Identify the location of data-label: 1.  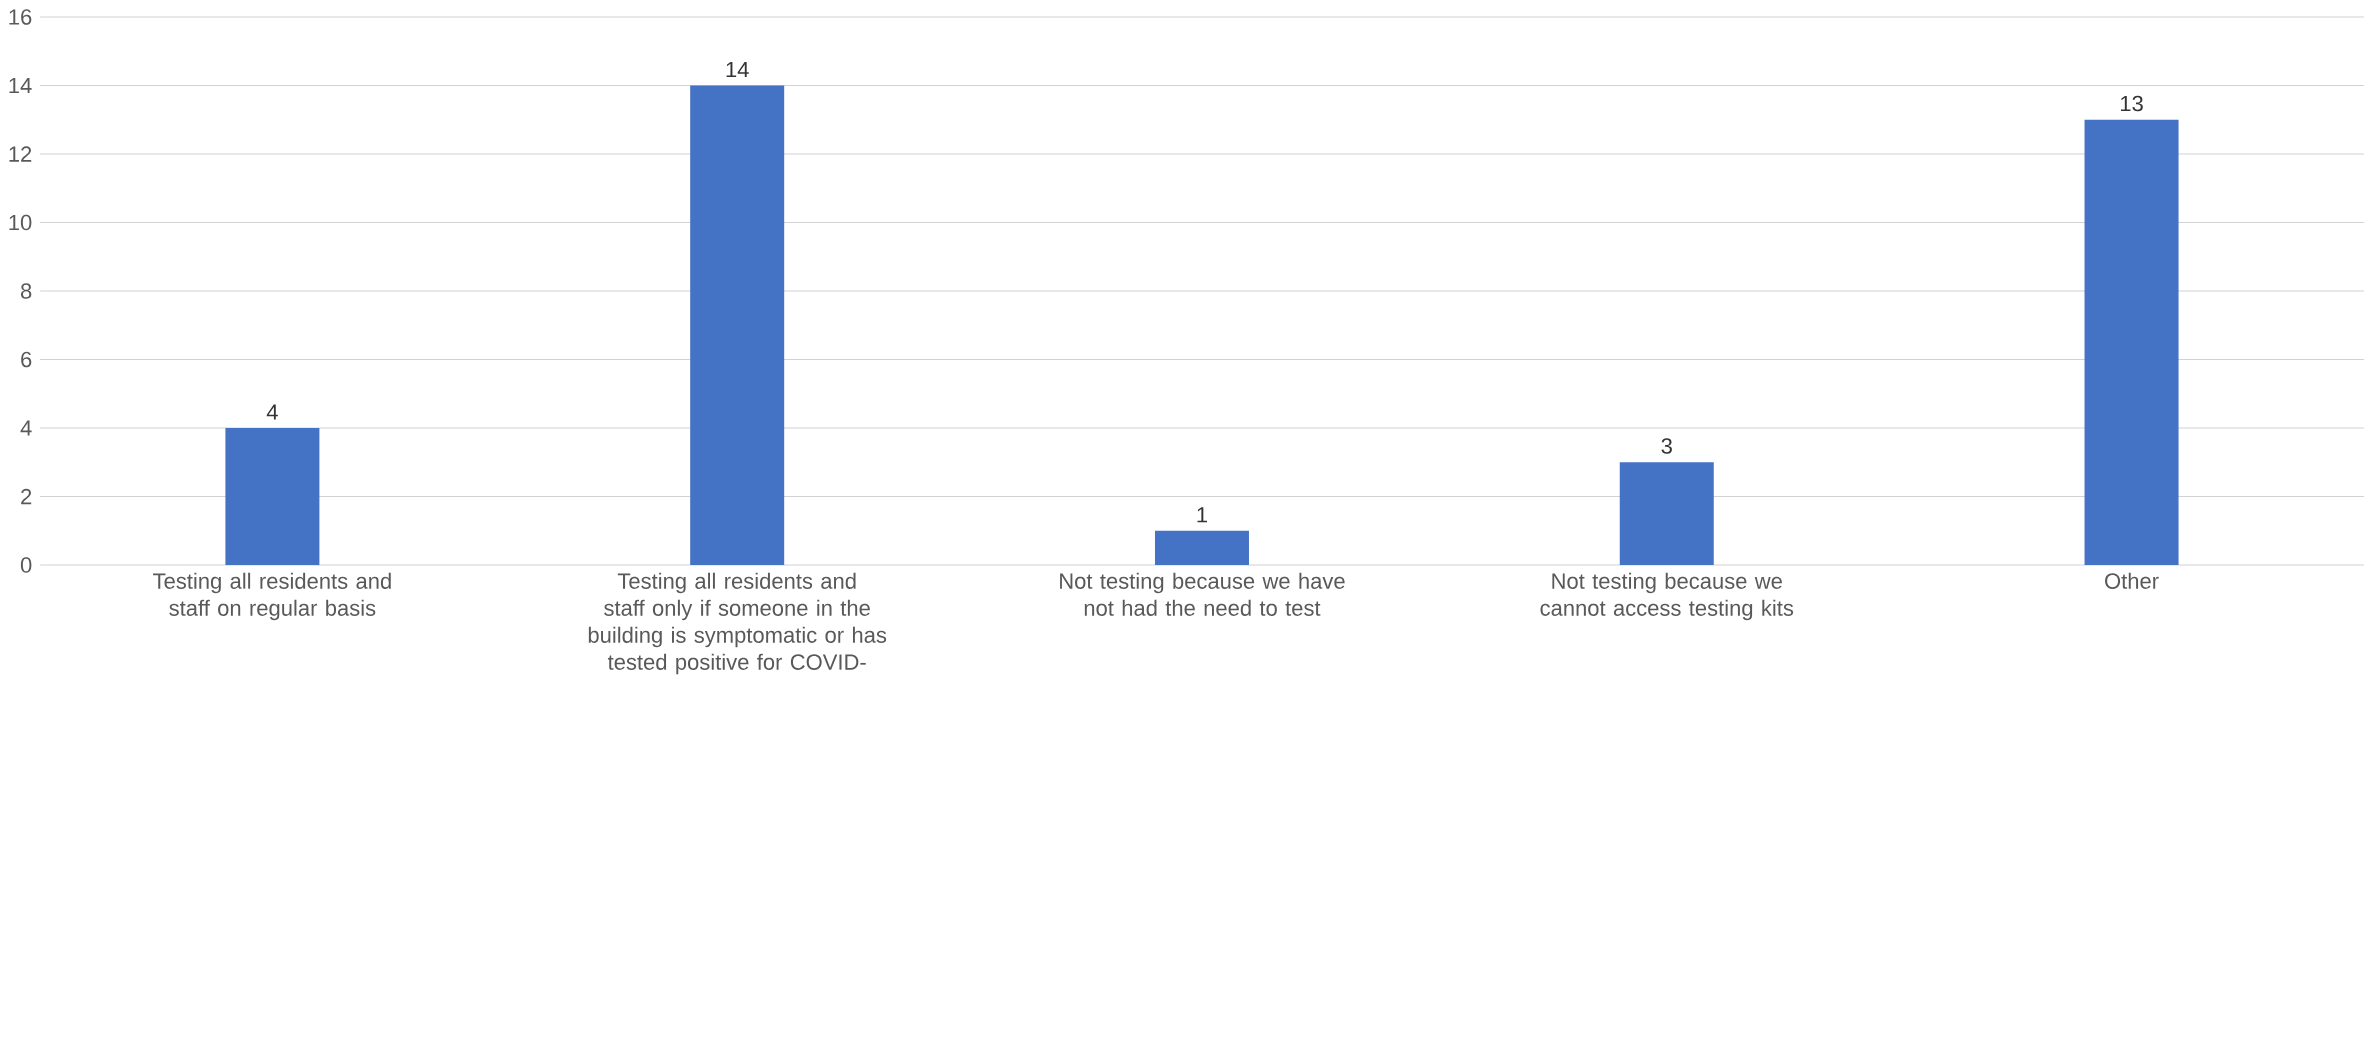
(1202, 515).